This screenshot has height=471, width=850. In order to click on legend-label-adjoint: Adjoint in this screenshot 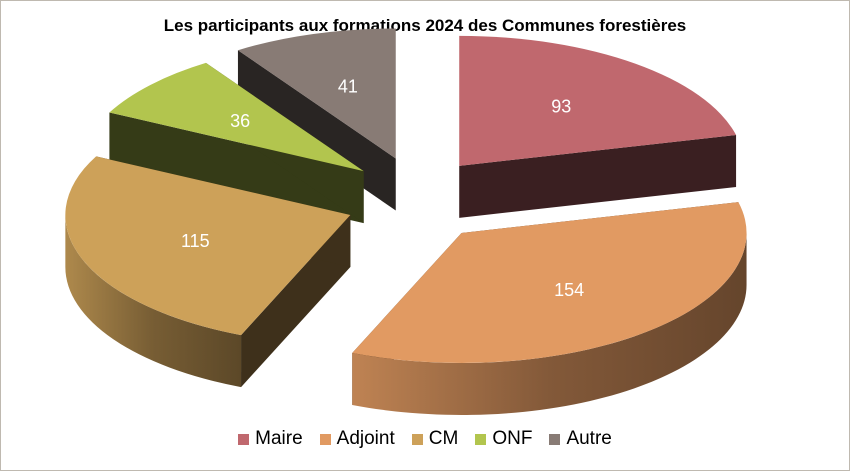, I will do `click(365, 438)`.